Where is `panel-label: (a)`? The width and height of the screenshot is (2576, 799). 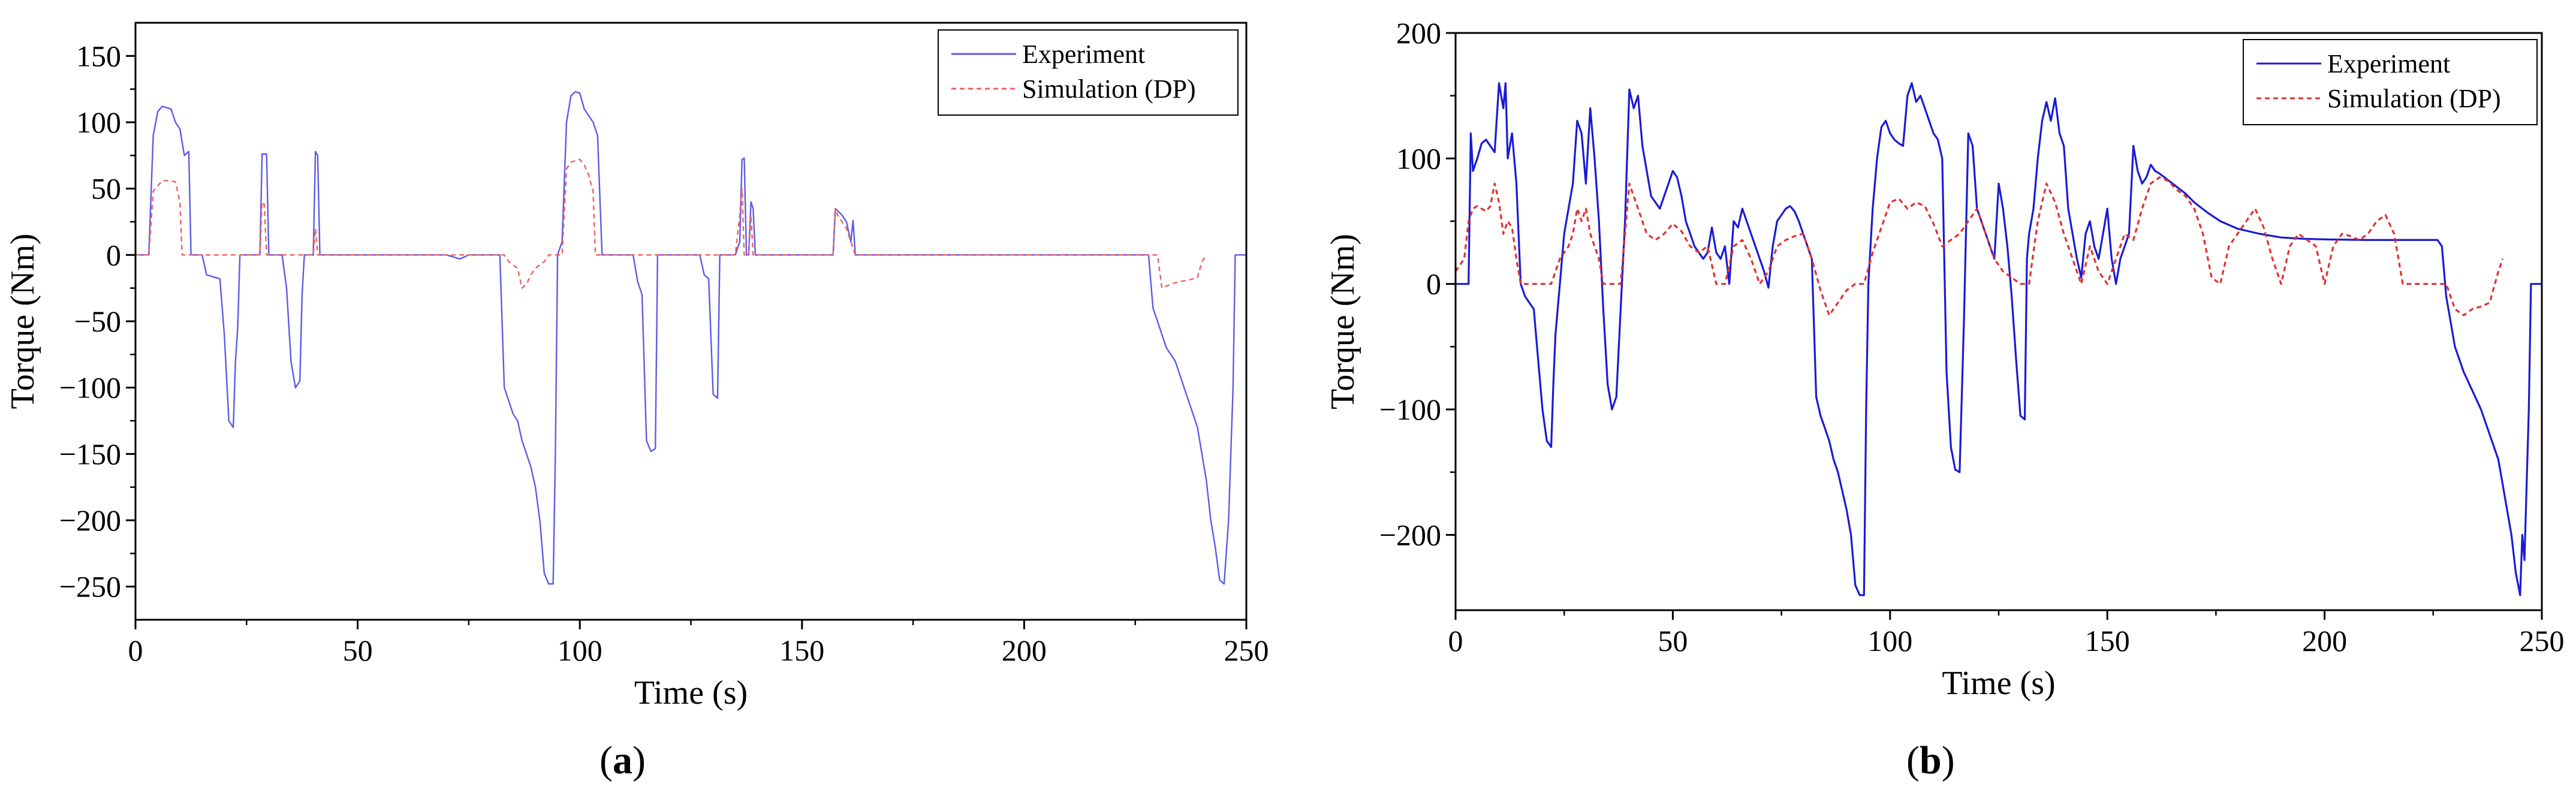
panel-label: (a) is located at coordinates (623, 760).